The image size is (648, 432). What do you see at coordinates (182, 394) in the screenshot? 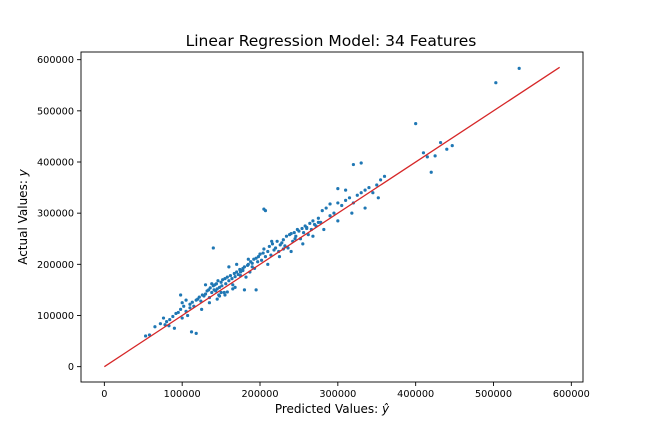
I see `x-tick-label: 100000` at bounding box center [182, 394].